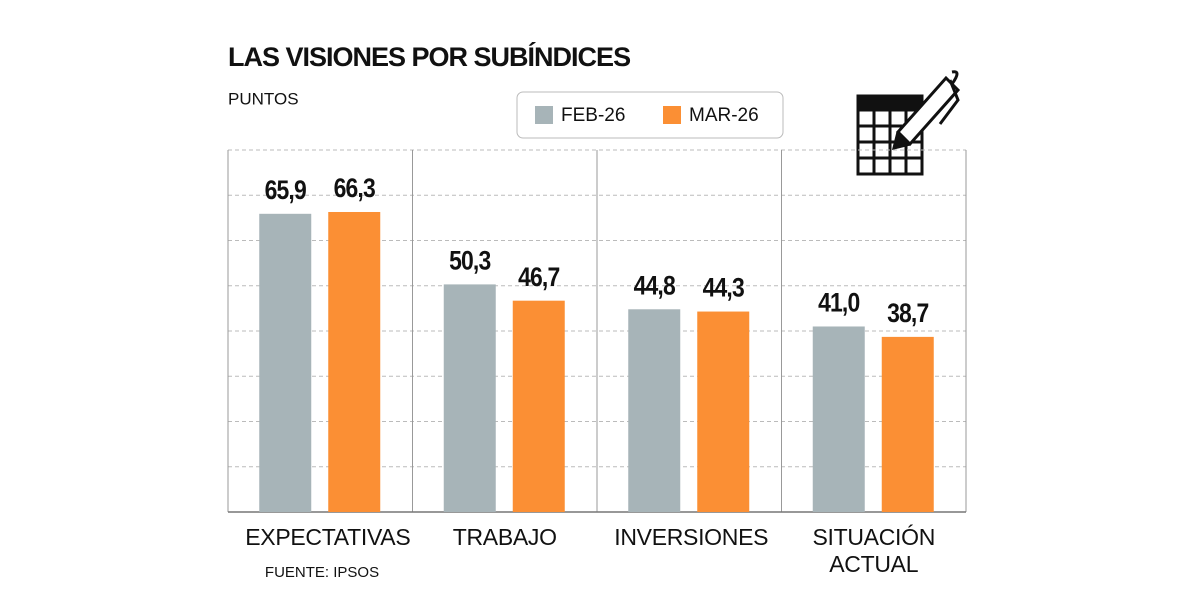 Image resolution: width=1200 pixels, height=609 pixels. What do you see at coordinates (593, 115) in the screenshot?
I see `legend-label: FEB-26` at bounding box center [593, 115].